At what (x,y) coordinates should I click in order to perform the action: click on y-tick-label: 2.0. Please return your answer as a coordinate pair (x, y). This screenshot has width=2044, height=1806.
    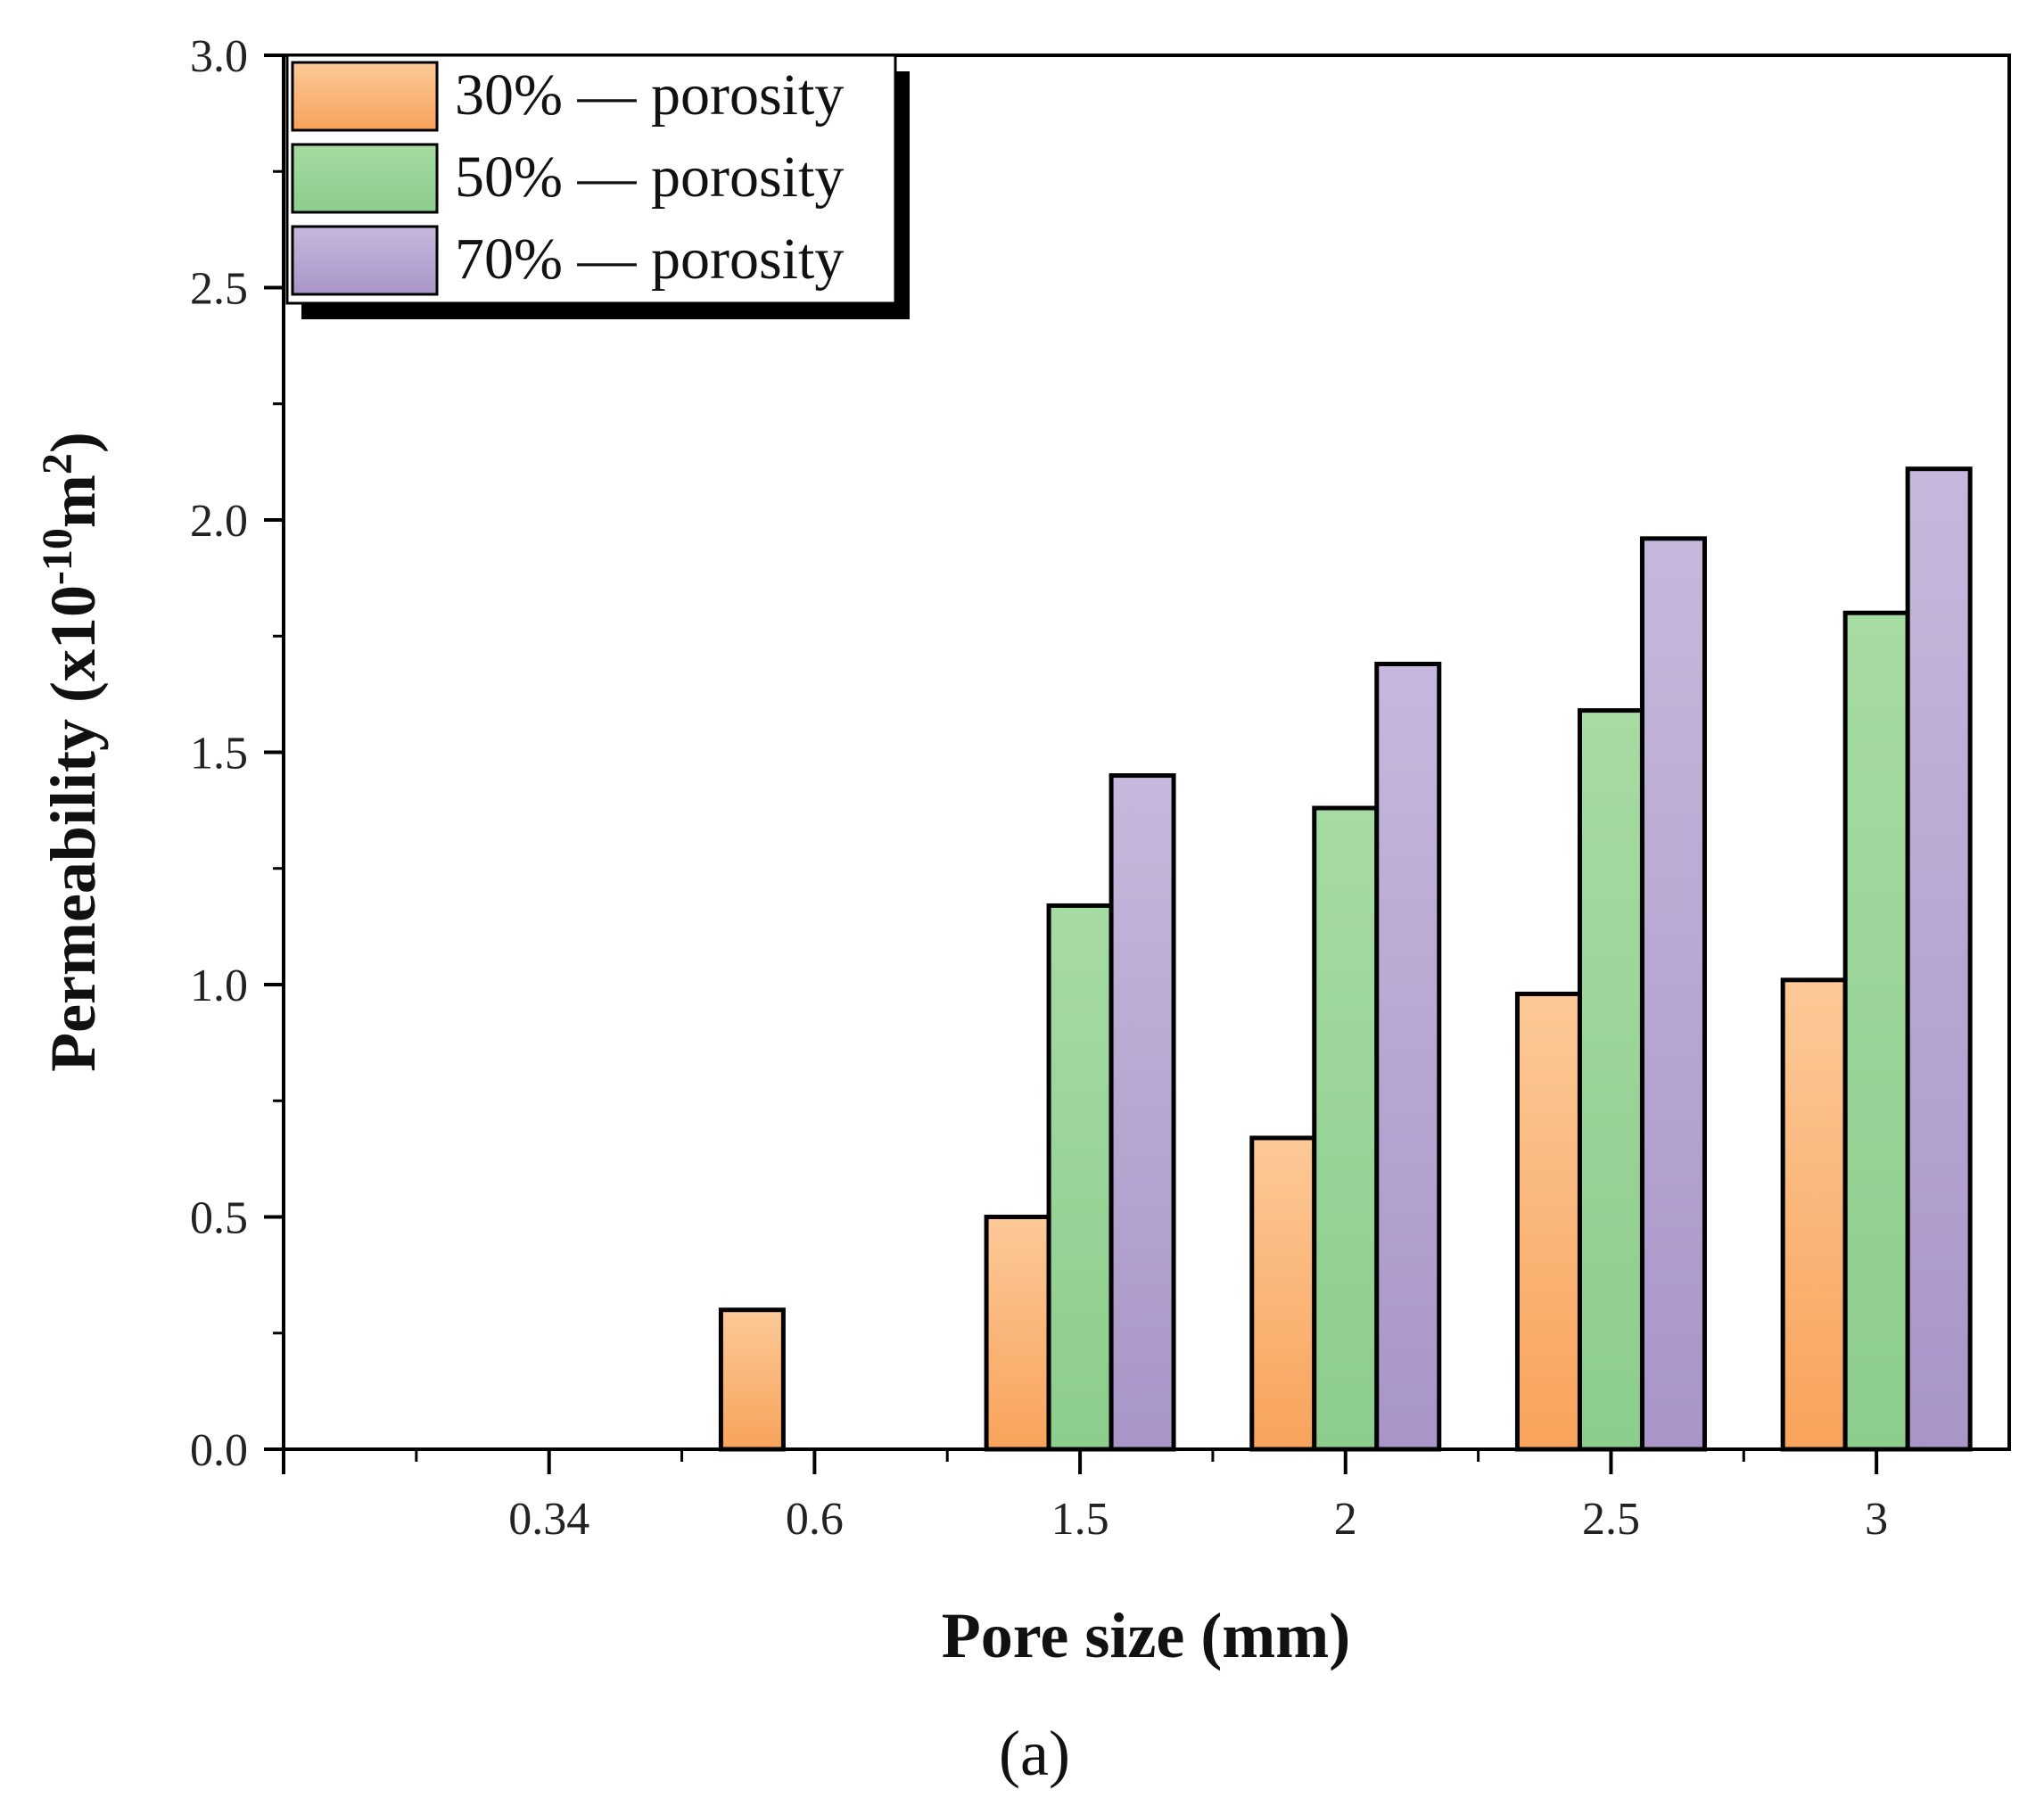
    Looking at the image, I should click on (219, 521).